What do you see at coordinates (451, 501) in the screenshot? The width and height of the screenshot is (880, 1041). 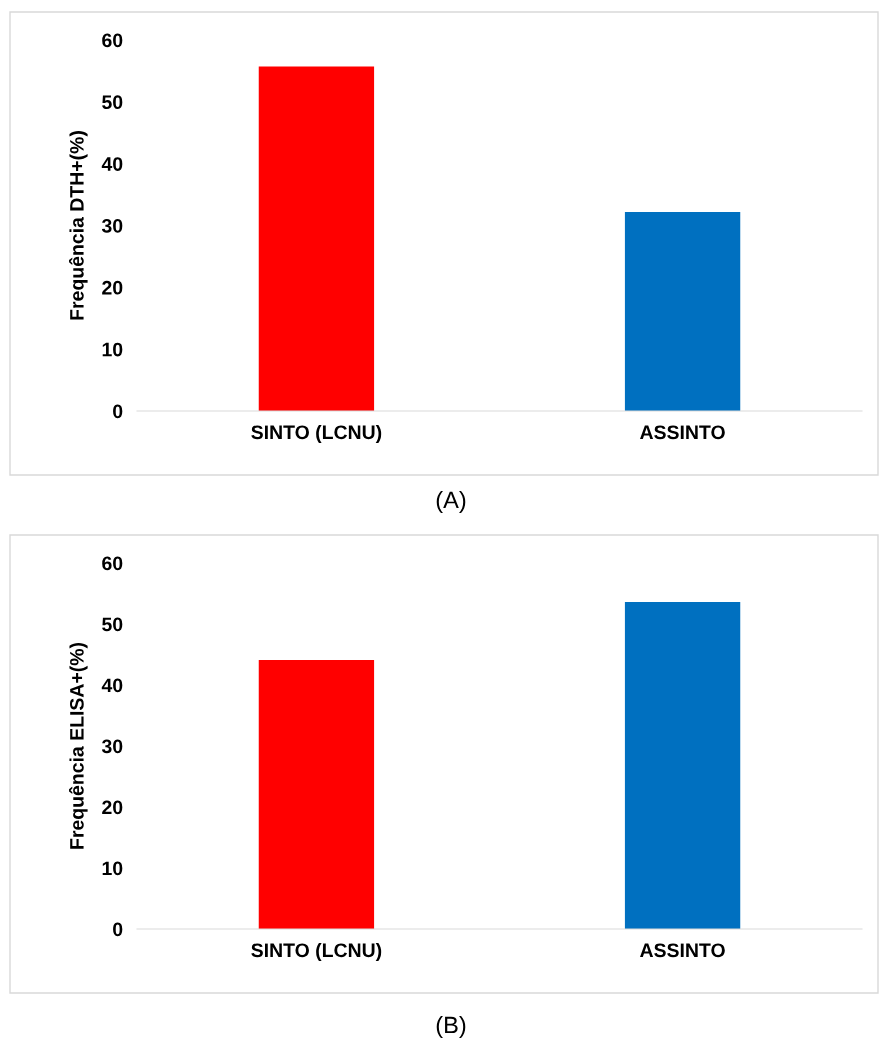 I see `text: (A)` at bounding box center [451, 501].